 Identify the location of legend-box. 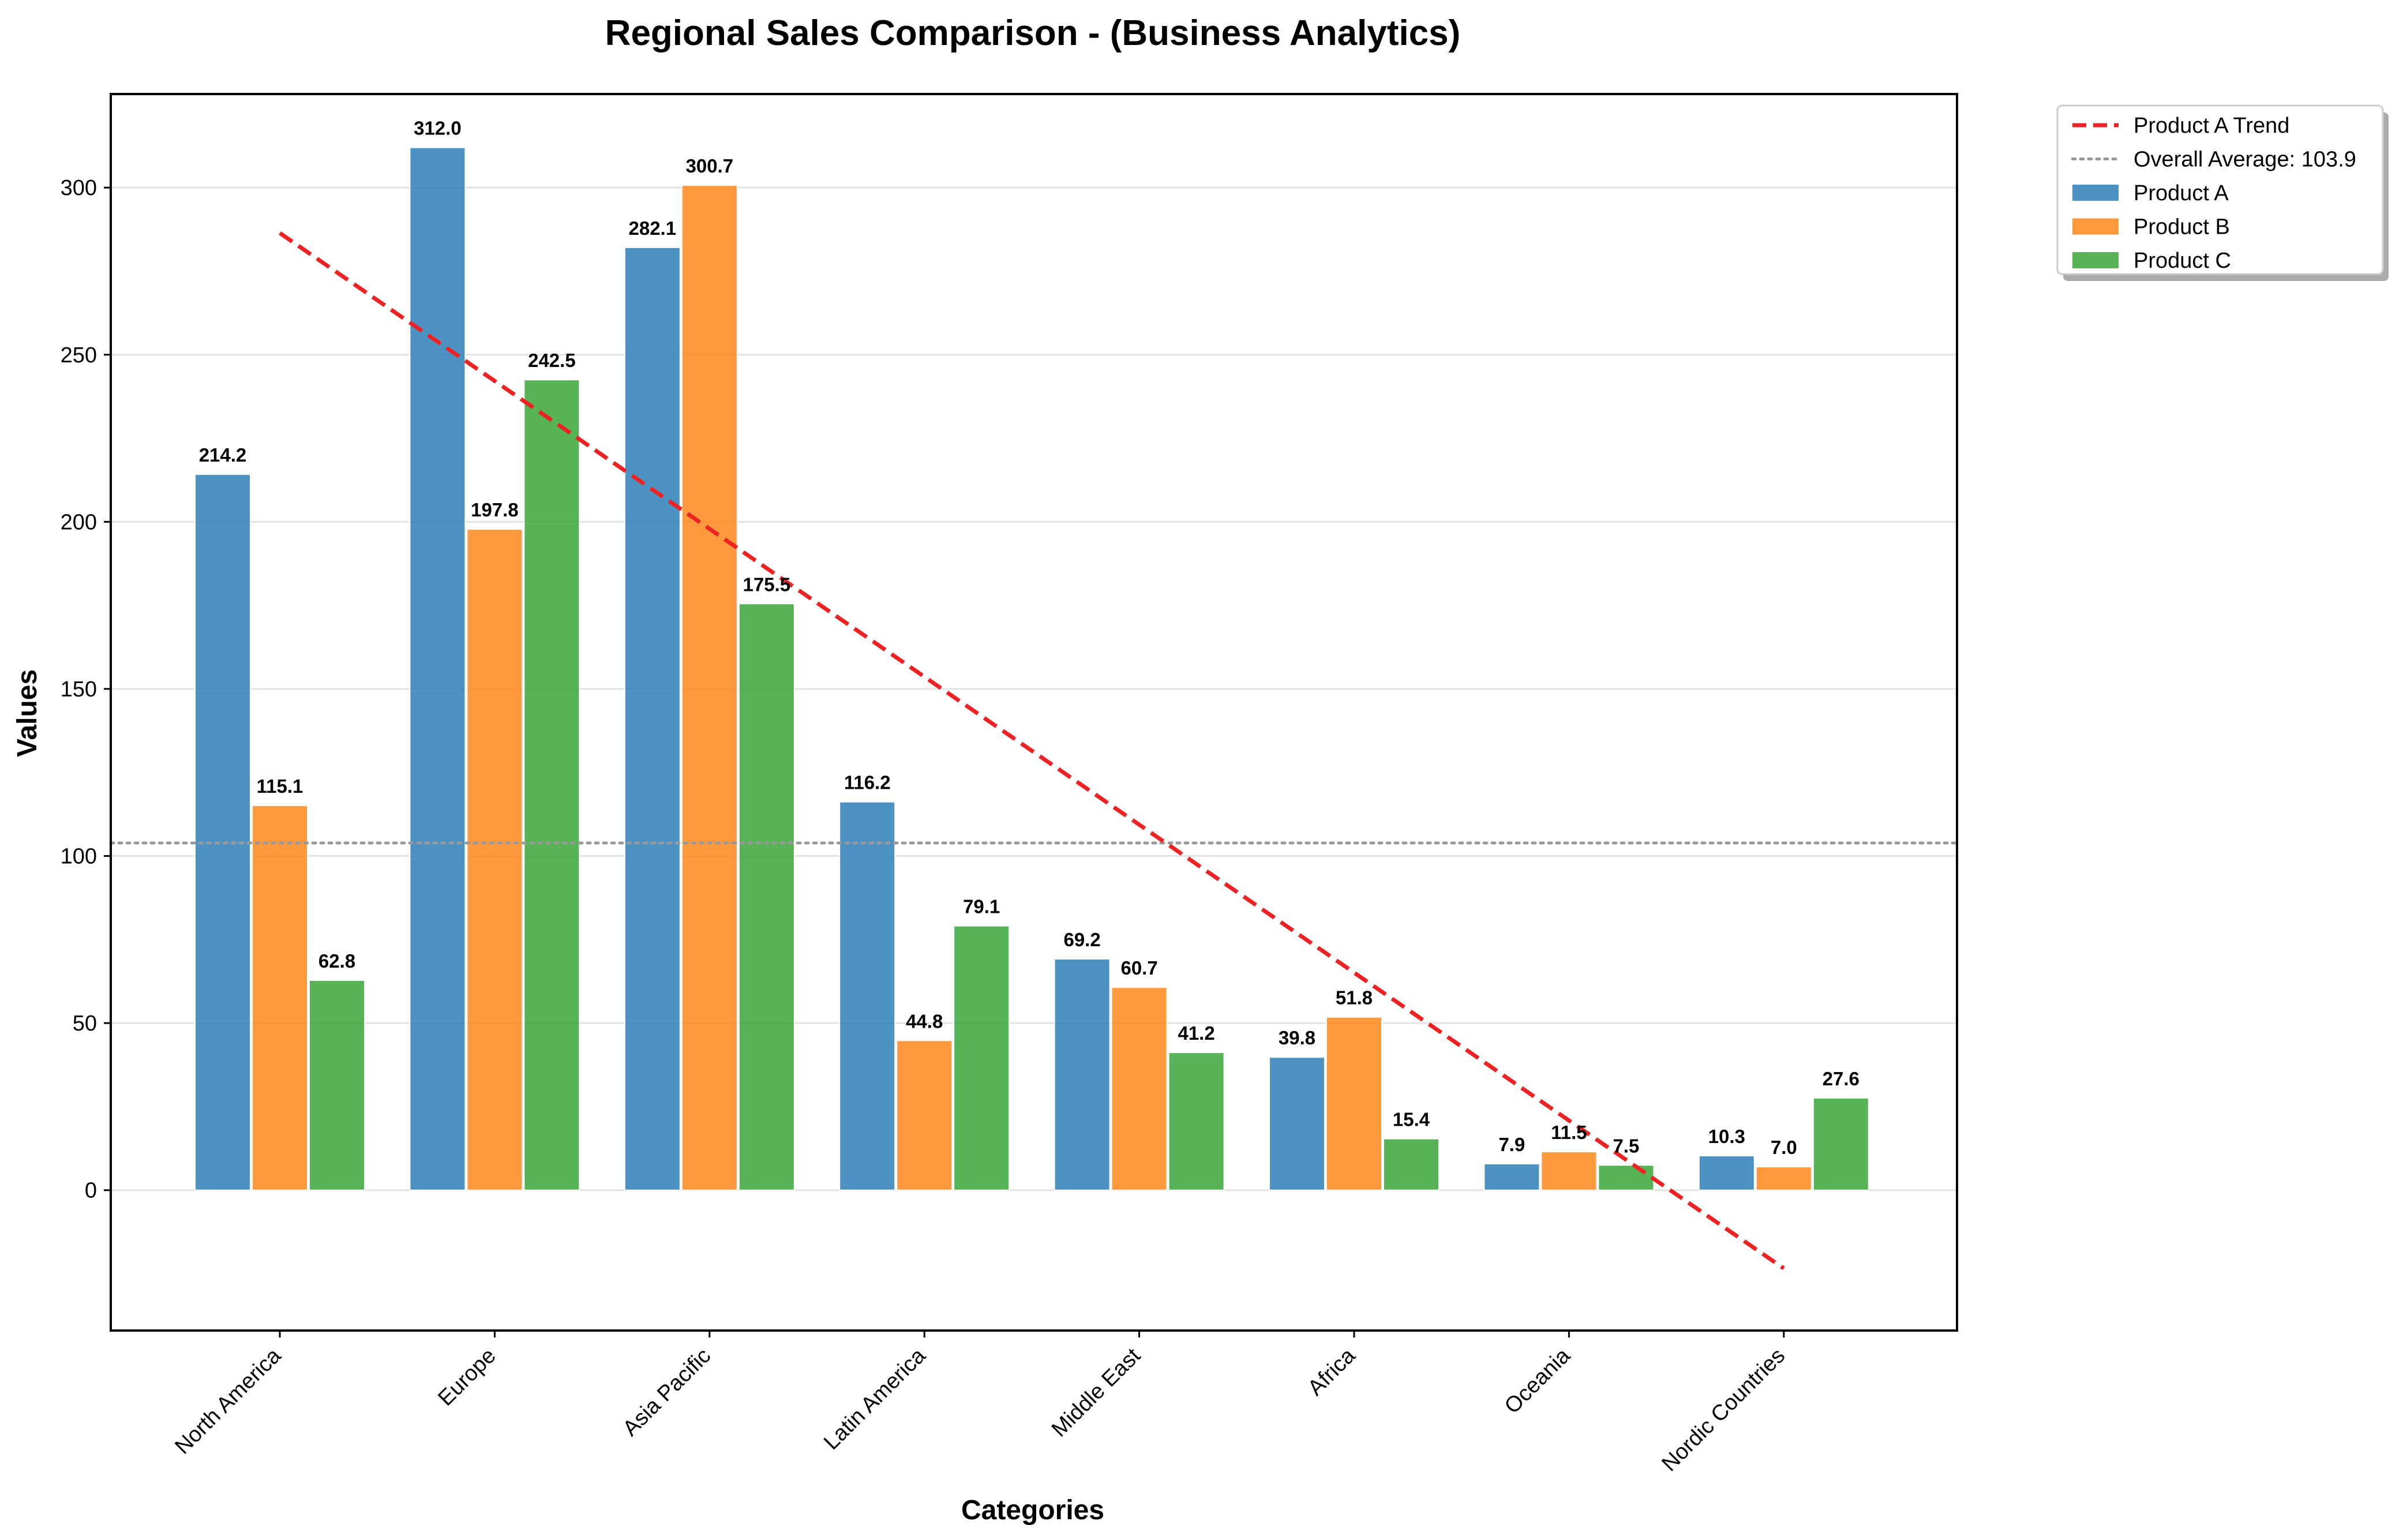
(2220, 189).